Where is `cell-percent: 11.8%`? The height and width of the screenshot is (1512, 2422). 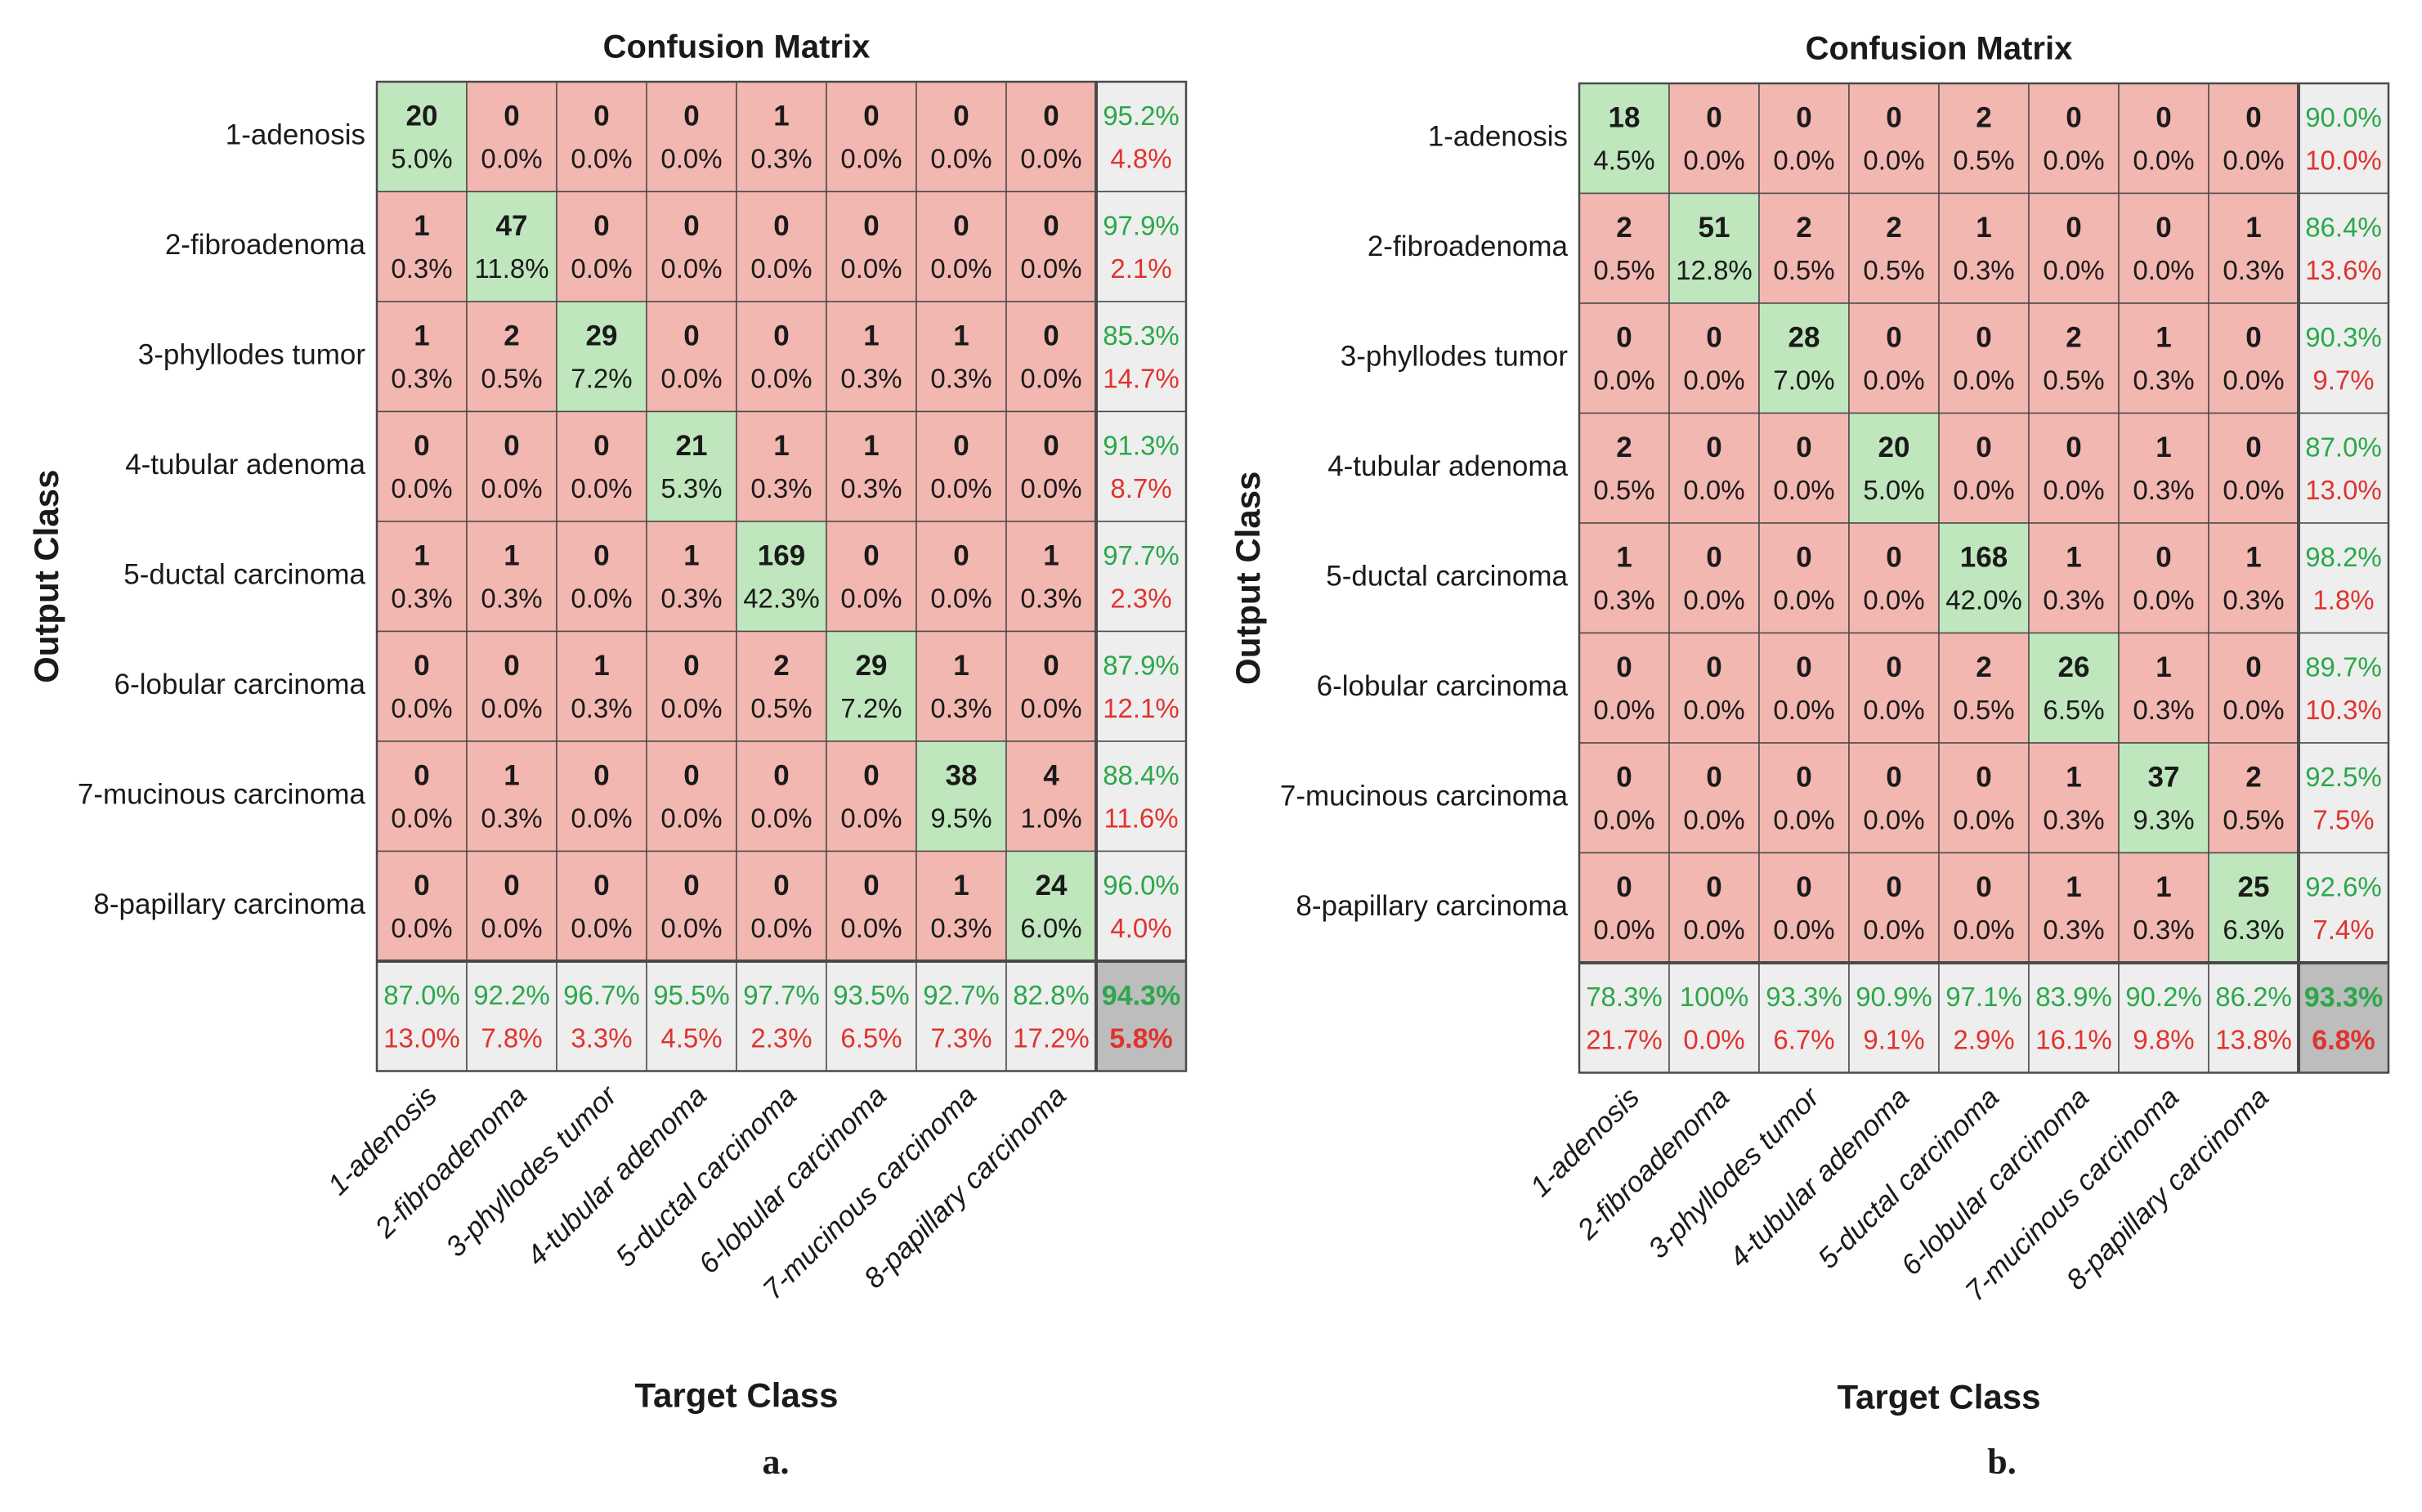 cell-percent: 11.8% is located at coordinates (511, 268).